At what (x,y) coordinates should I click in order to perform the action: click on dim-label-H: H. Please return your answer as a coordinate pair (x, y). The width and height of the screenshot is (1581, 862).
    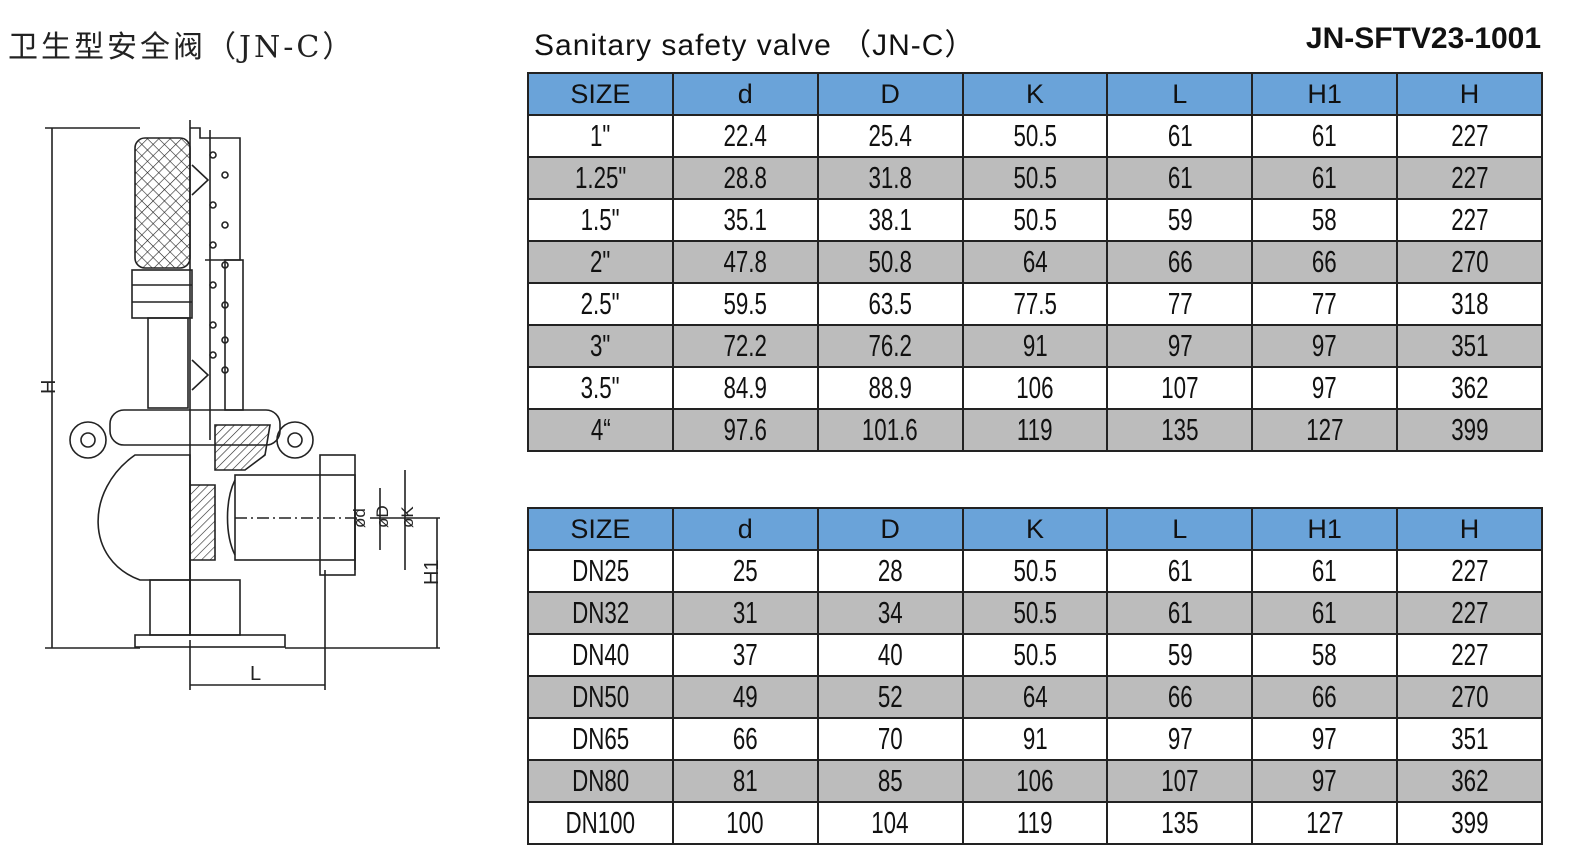
    Looking at the image, I should click on (50, 387).